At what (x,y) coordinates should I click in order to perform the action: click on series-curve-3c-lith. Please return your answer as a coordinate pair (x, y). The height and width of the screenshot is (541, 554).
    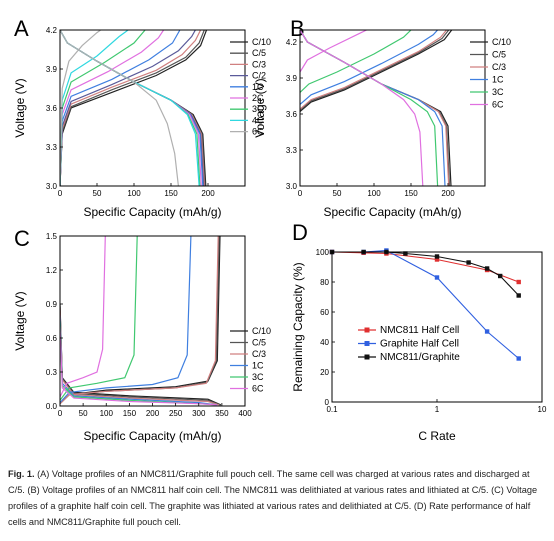
    Looking at the image, I should click on (139, 363).